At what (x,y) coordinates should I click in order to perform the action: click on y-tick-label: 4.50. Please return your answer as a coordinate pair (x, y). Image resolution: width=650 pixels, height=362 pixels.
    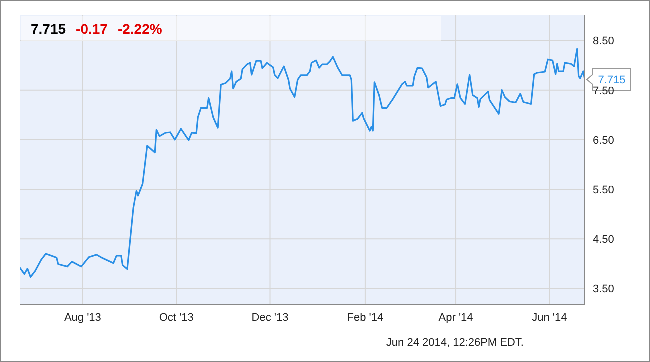
    Looking at the image, I should click on (603, 240).